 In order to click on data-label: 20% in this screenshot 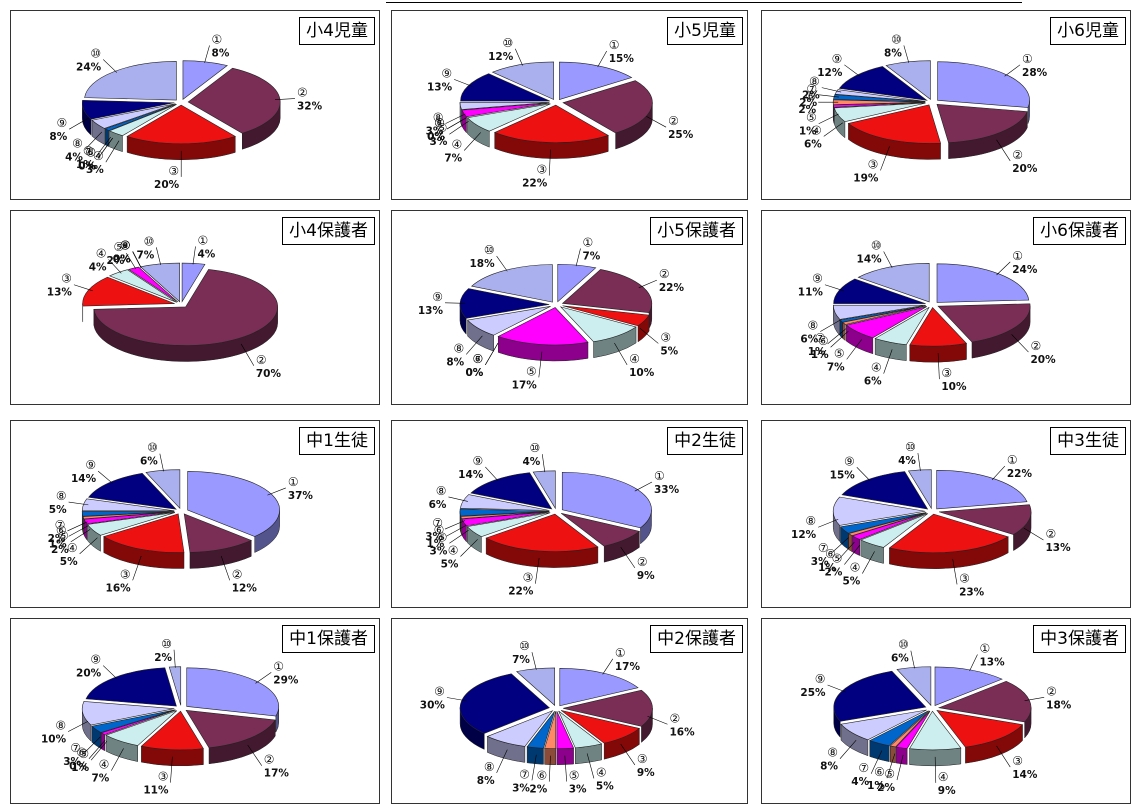, I will do `click(167, 185)`.